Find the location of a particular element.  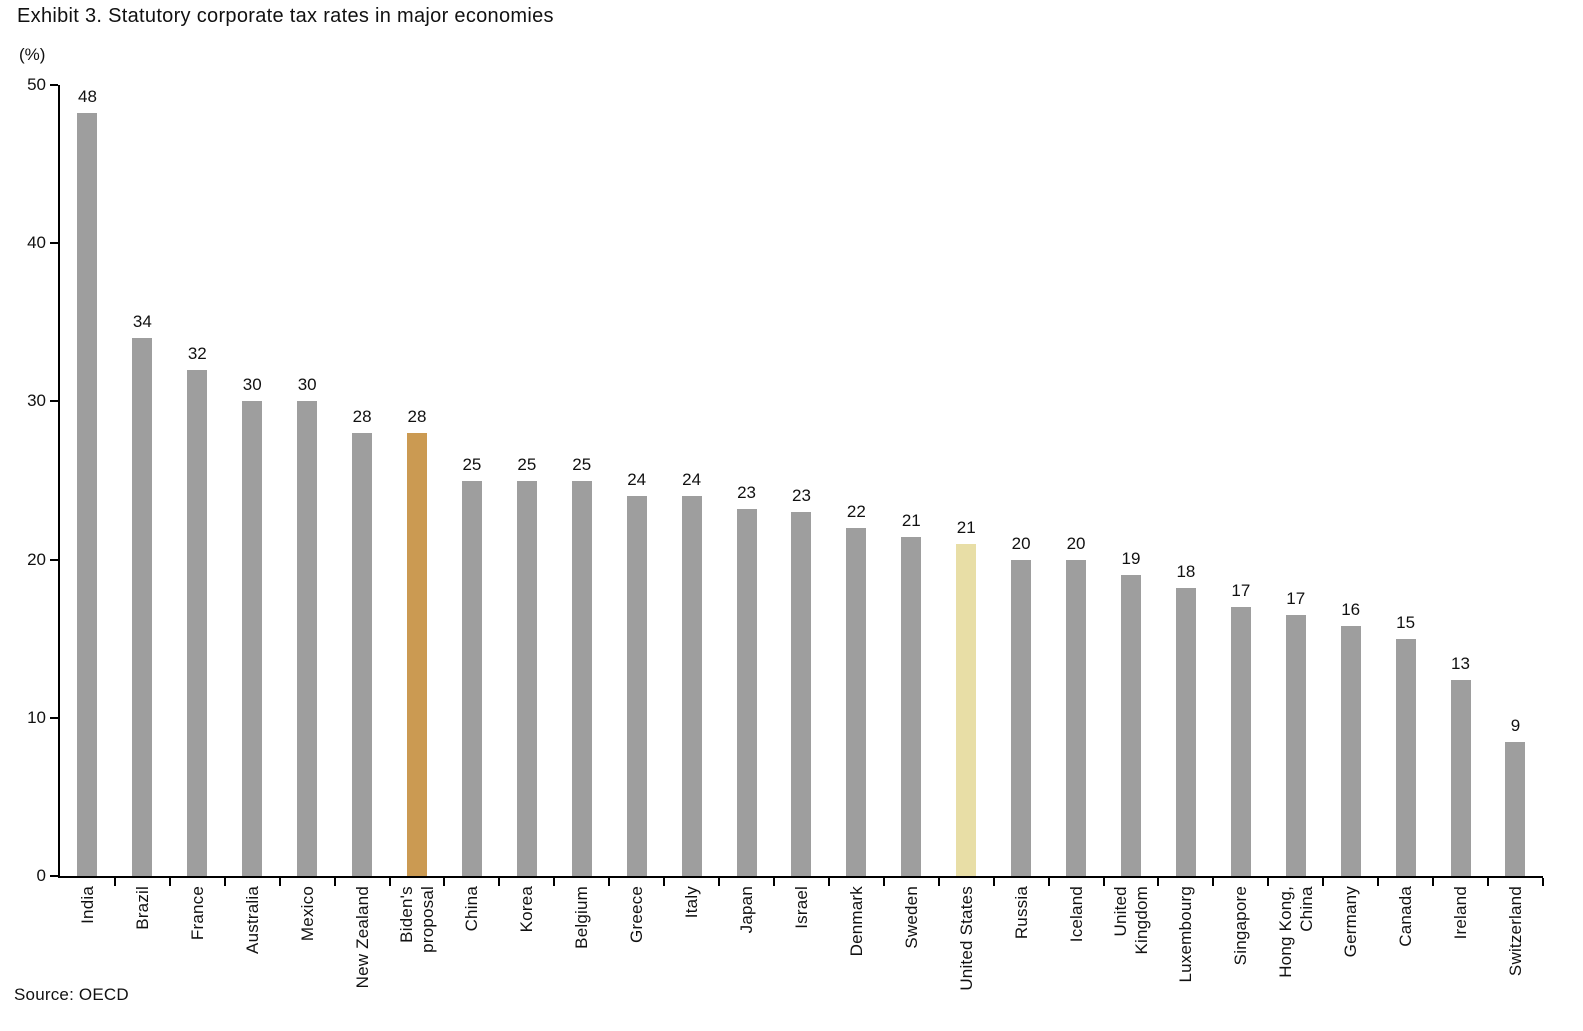

value-label-singapore: 17 is located at coordinates (1241, 591).